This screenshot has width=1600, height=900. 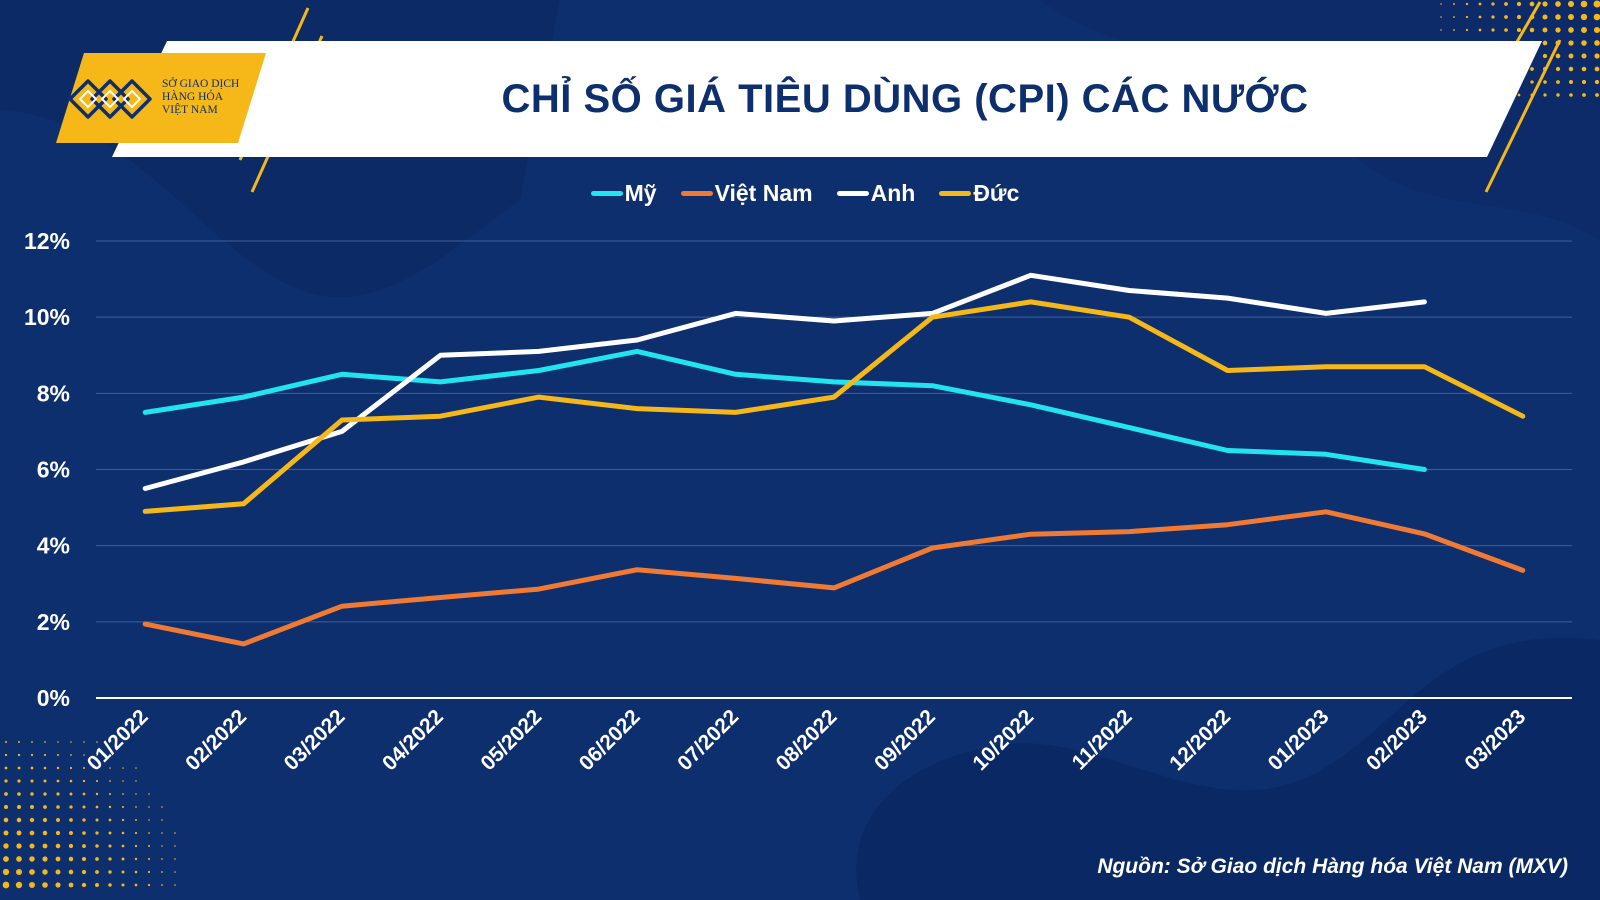 I want to click on x-tick-label: 02/2022, so click(x=216, y=740).